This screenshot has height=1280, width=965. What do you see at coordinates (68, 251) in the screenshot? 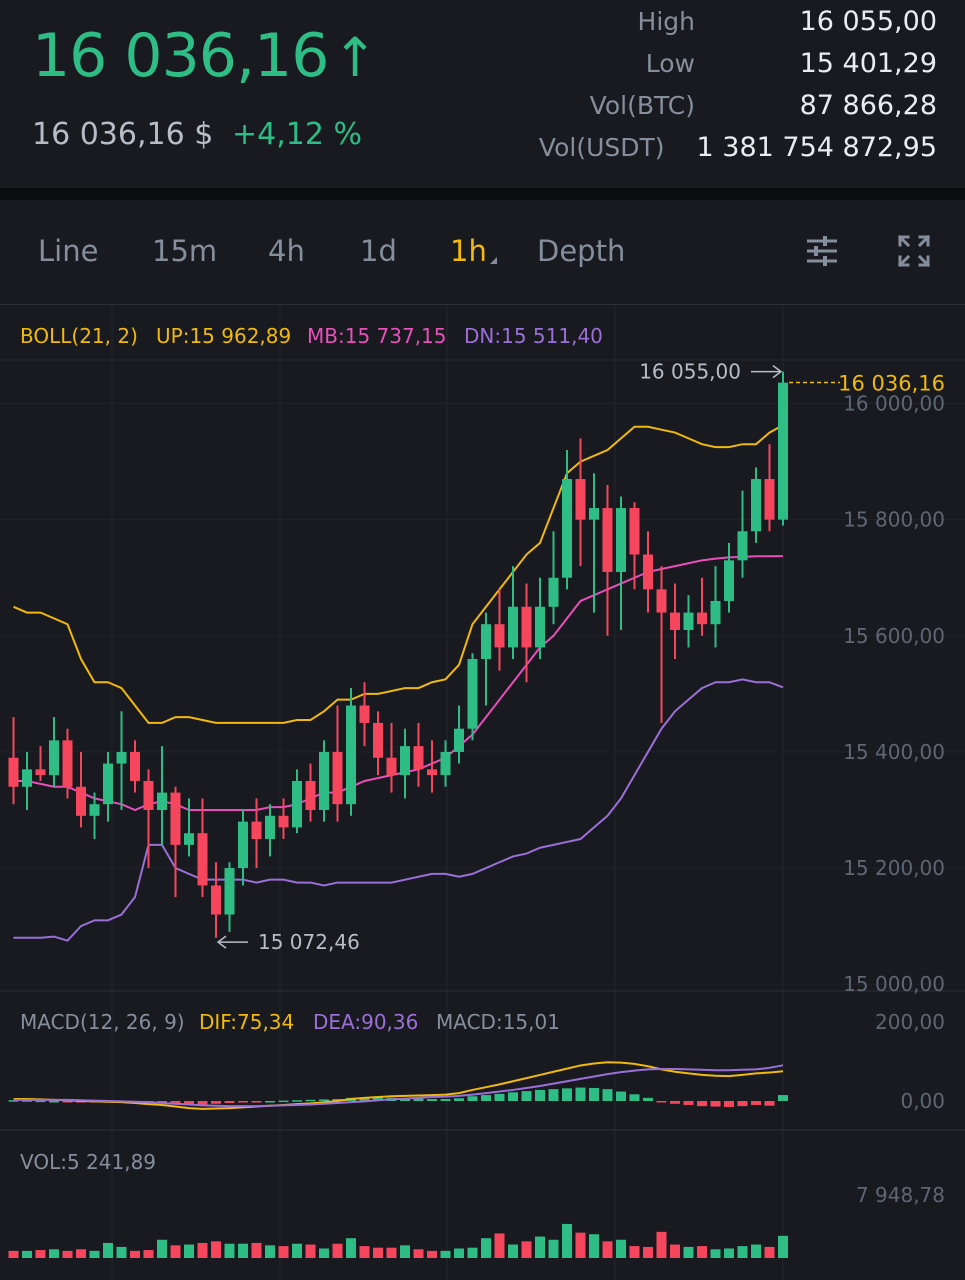
I see `tab-line: Line` at bounding box center [68, 251].